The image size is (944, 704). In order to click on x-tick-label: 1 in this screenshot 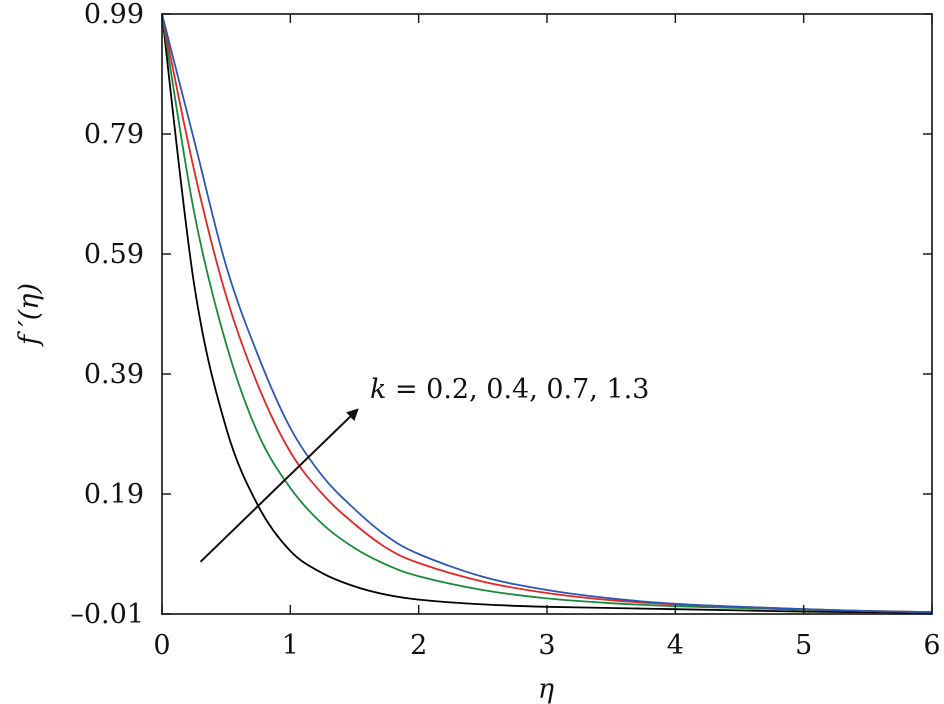, I will do `click(290, 645)`.